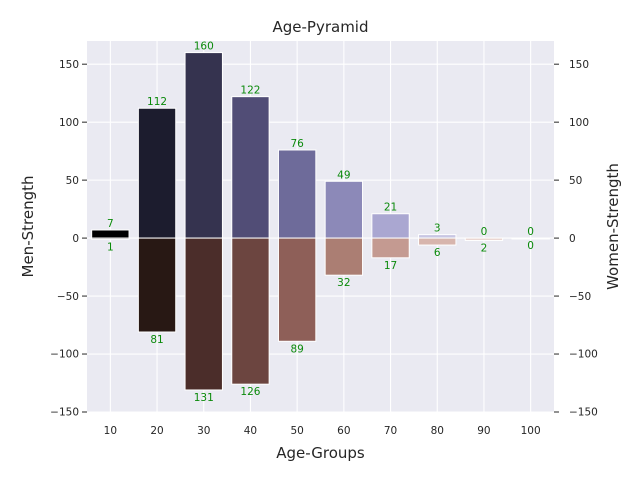  What do you see at coordinates (203, 431) in the screenshot?
I see `x-tick-label: 30` at bounding box center [203, 431].